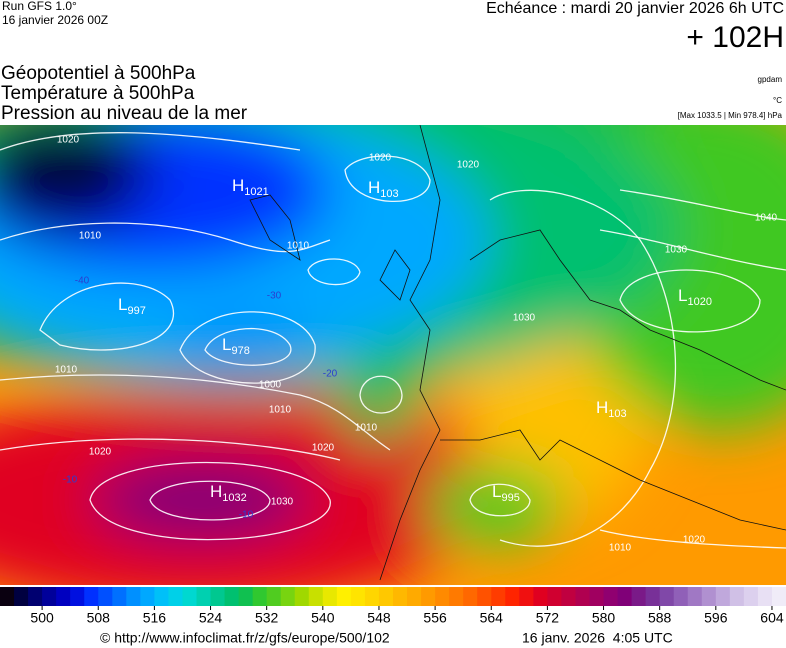 This screenshot has height=648, width=786. I want to click on field-title: Pression au niveau de la mer, so click(124, 113).